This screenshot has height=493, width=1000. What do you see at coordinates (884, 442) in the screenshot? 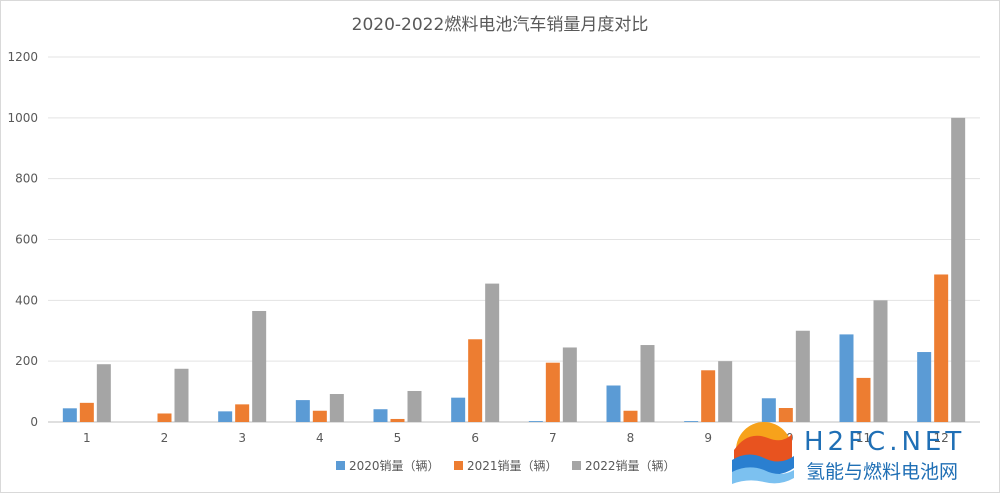
I see `watermark-brand: H2FC.NET` at bounding box center [884, 442].